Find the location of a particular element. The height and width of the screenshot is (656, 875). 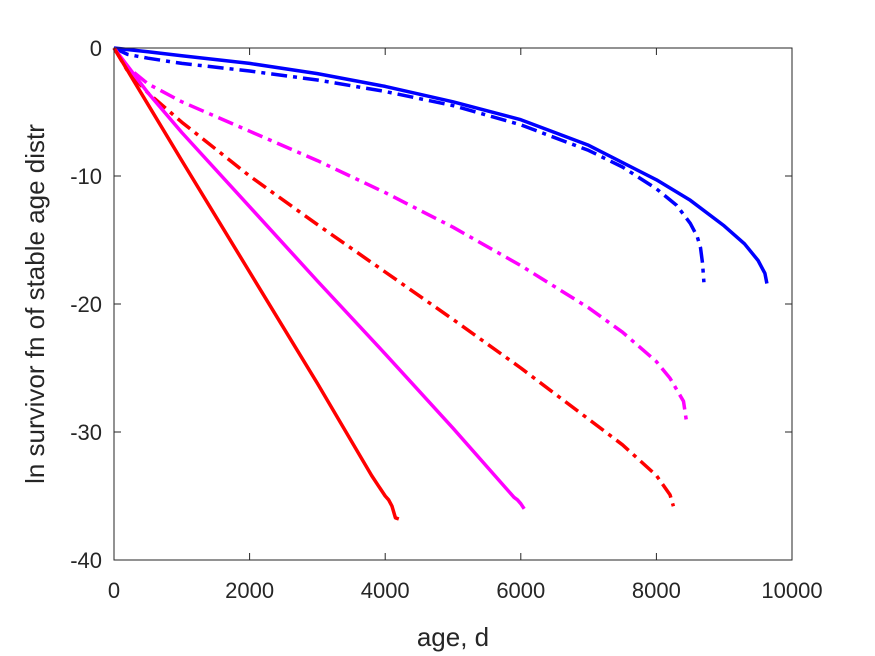

x-tick-label: 10000 is located at coordinates (791, 590).